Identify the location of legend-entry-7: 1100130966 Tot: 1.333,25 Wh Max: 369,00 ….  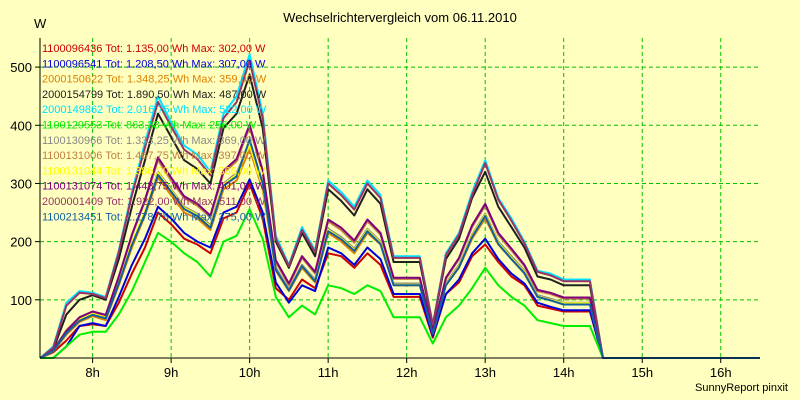
(154, 141).